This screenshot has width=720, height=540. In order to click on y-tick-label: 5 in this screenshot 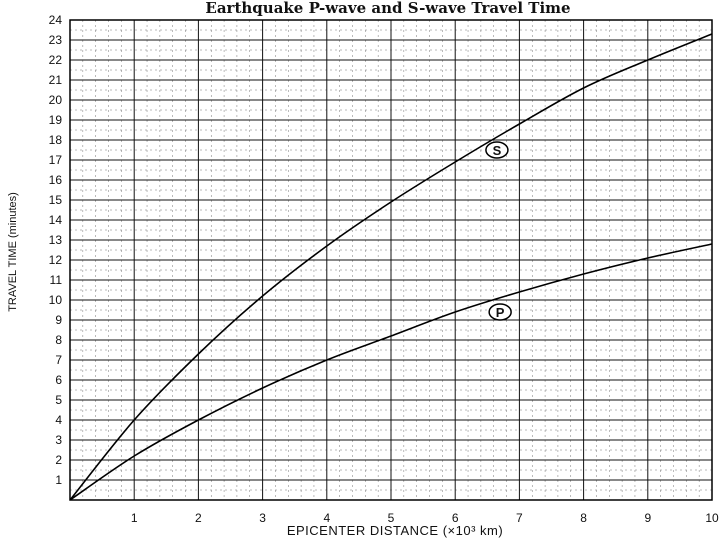, I will do `click(58, 400)`.